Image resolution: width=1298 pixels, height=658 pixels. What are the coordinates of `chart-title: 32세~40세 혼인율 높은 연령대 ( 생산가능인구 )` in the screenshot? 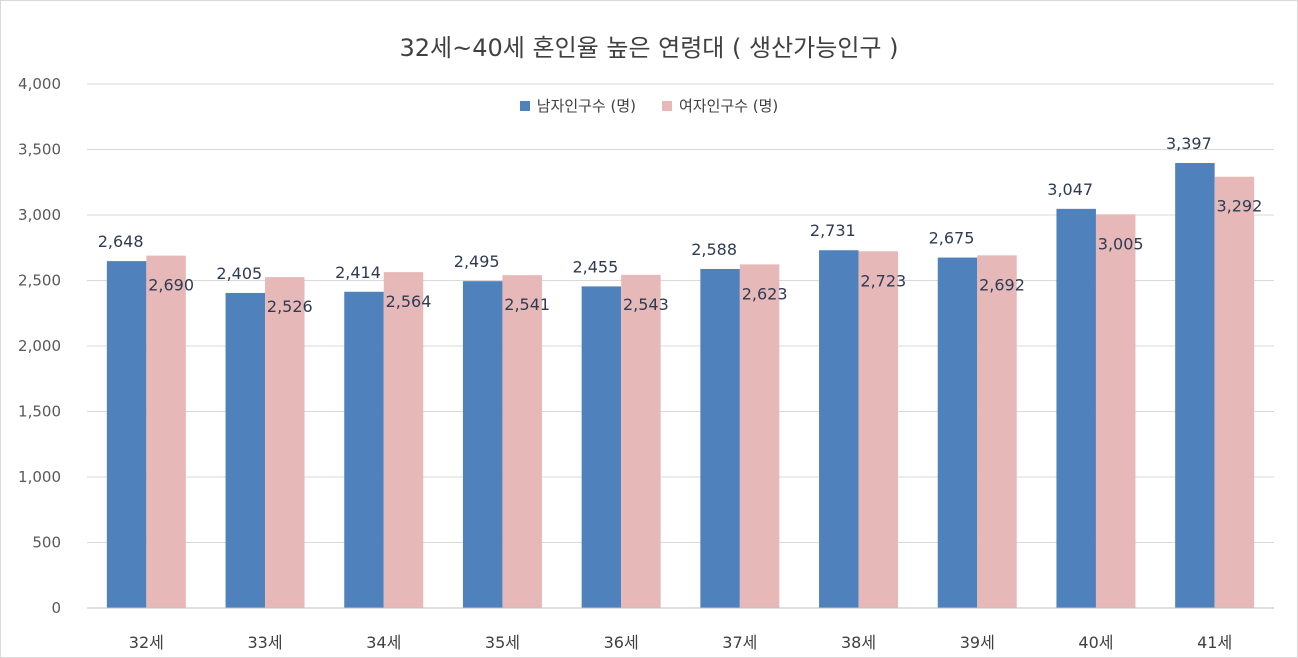 It's located at (649, 48).